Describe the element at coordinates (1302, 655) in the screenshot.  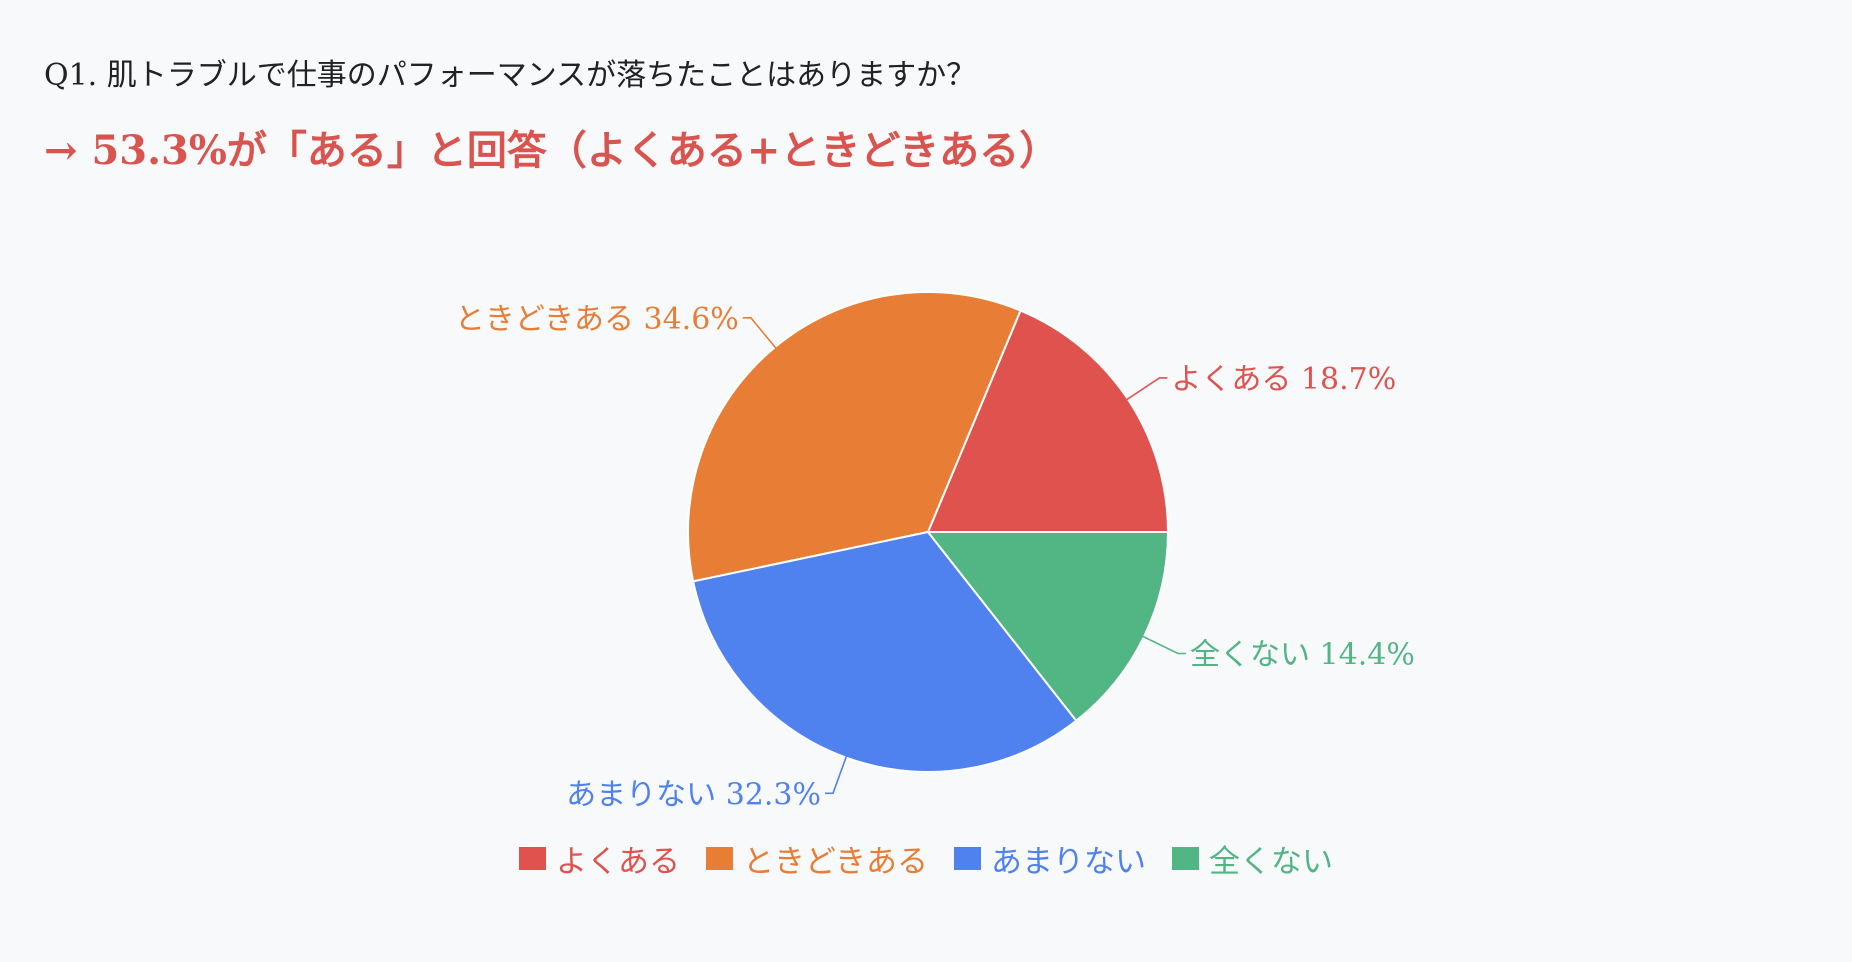
I see `label-never: 全くない 14.4%` at that location.